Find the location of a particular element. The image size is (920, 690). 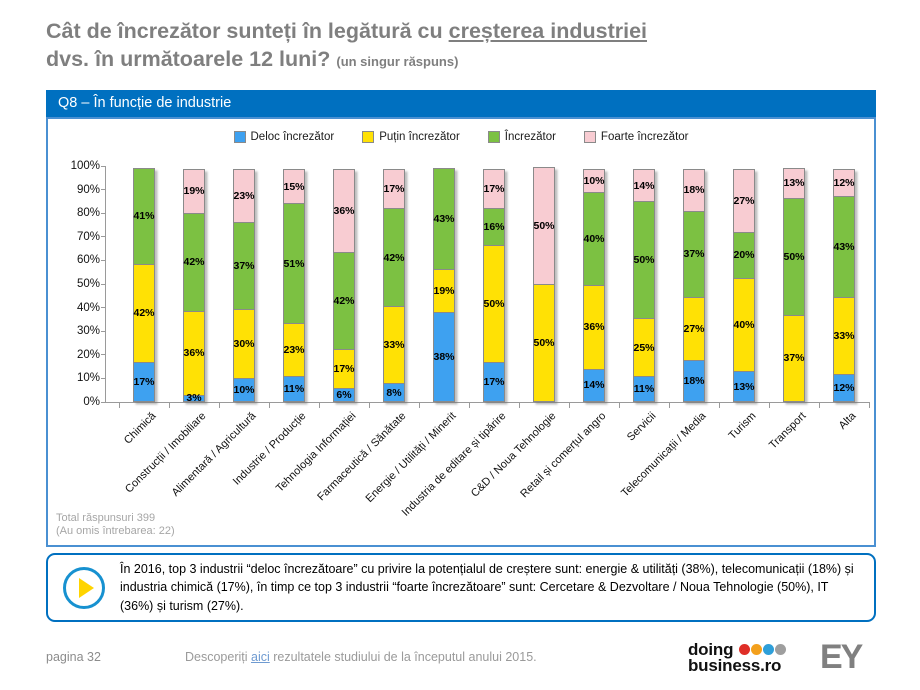

legend-swatch is located at coordinates (239, 137).